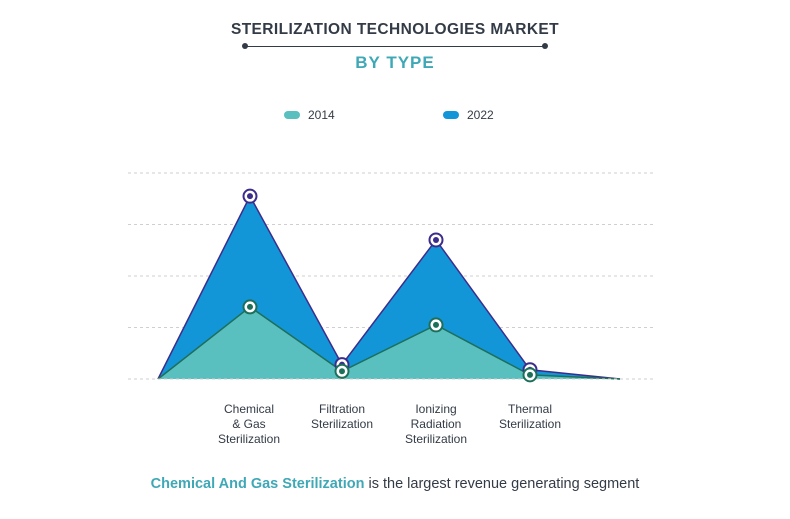  What do you see at coordinates (292, 115) in the screenshot?
I see `legend-swatch-2014` at bounding box center [292, 115].